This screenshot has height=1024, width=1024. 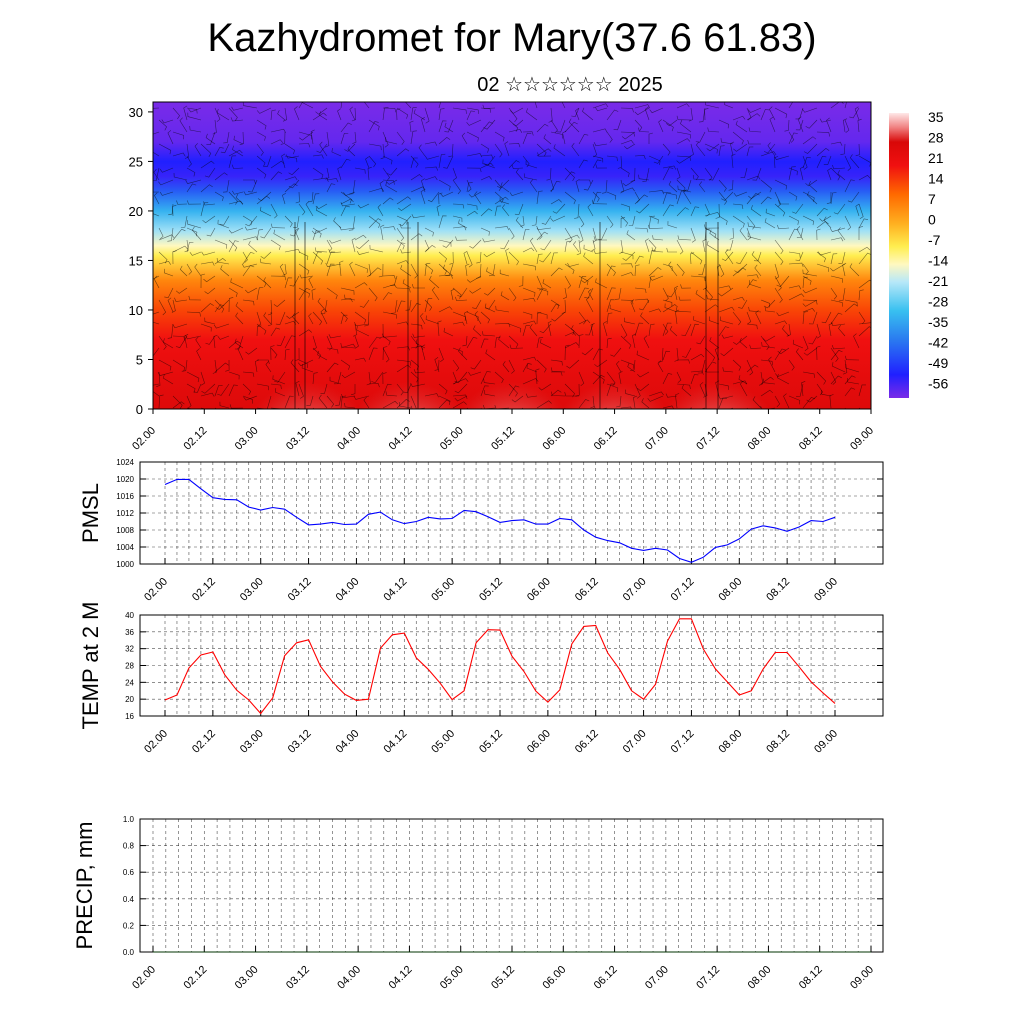 What do you see at coordinates (635, 742) in the screenshot?
I see `x-tick-label: 07.00` at bounding box center [635, 742].